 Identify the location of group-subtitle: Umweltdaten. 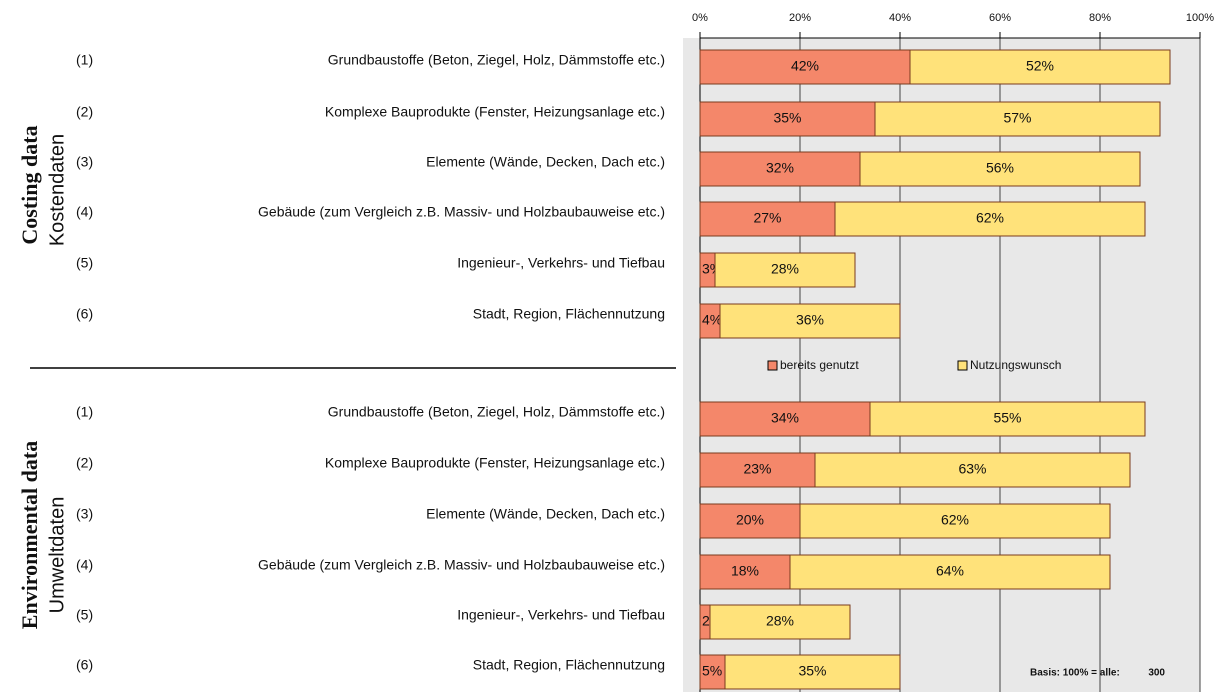
(57, 555).